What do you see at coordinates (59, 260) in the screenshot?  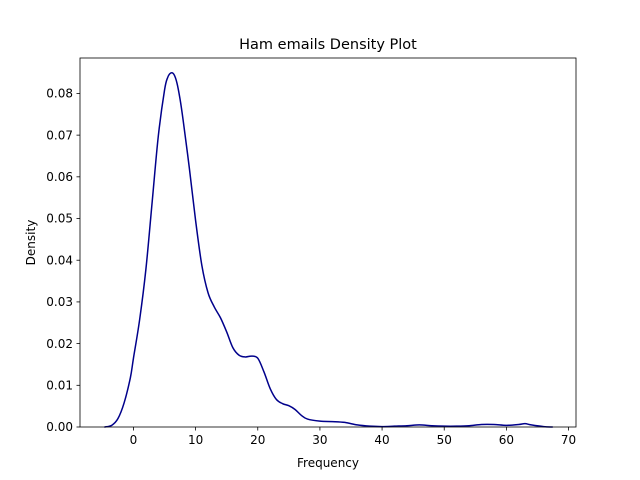 I see `y-tick-label: 0.04` at bounding box center [59, 260].